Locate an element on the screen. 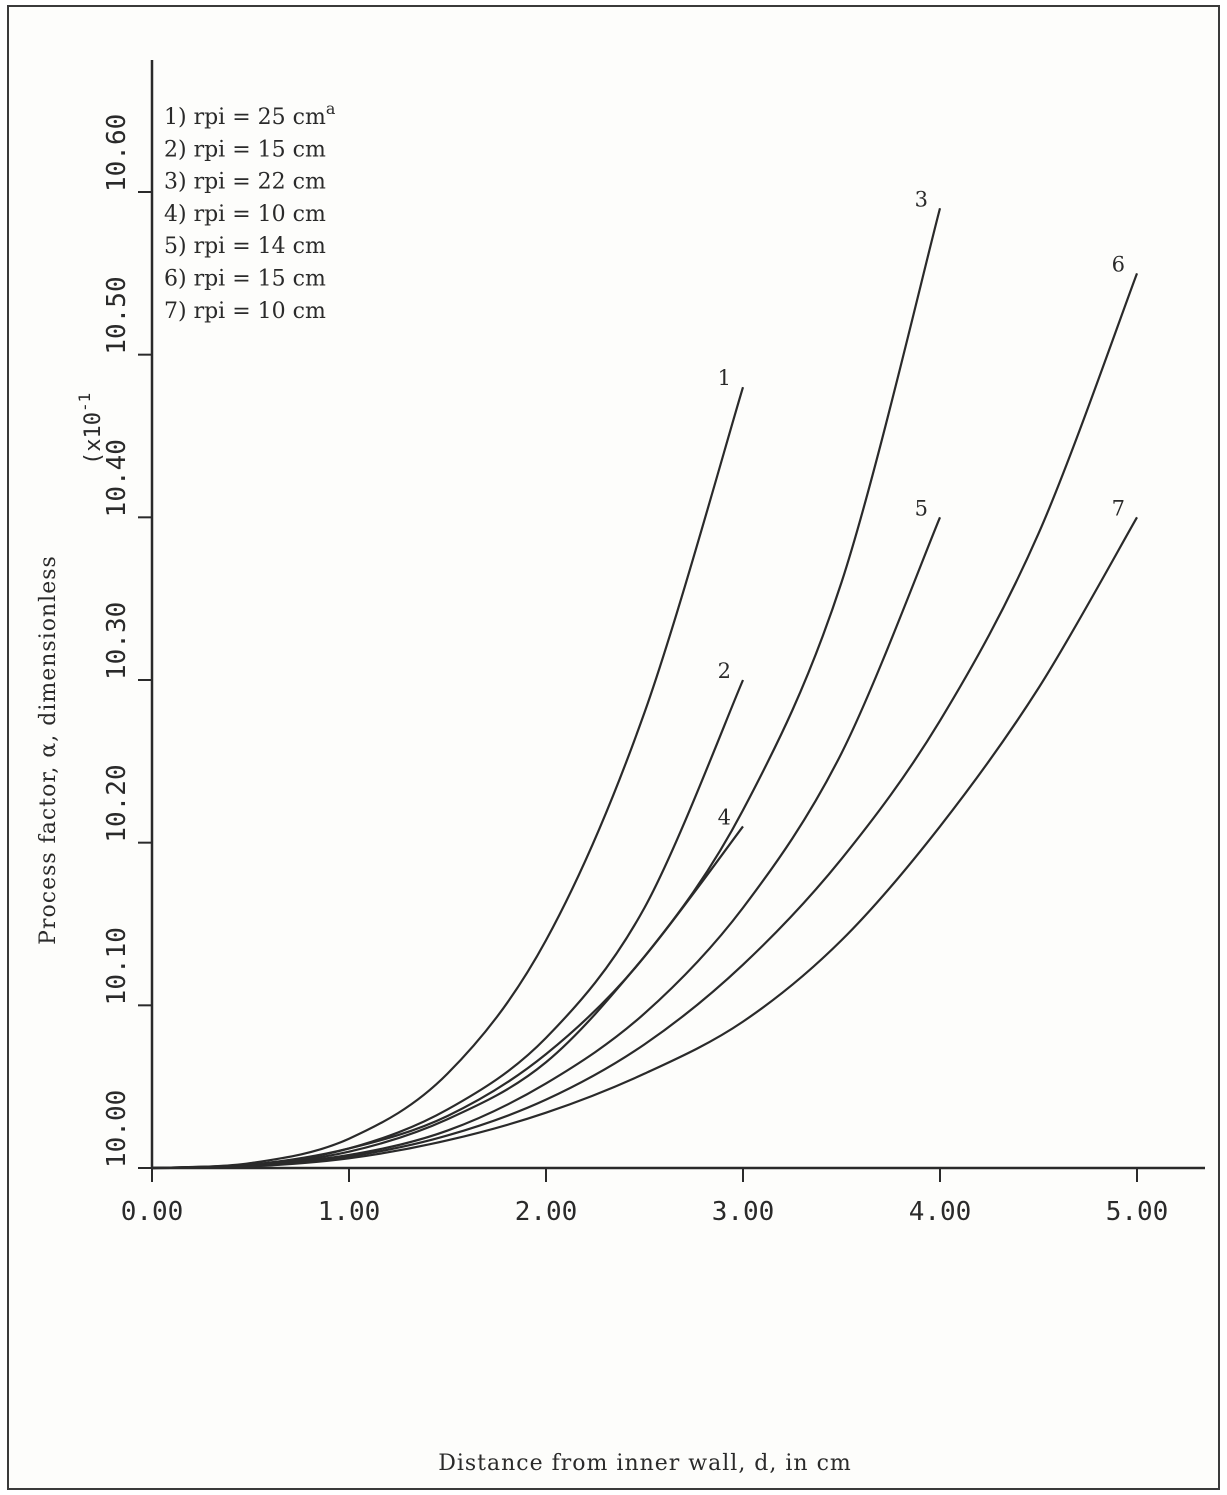 The height and width of the screenshot is (1495, 1227). curve-label-7: 7 is located at coordinates (1118, 508).